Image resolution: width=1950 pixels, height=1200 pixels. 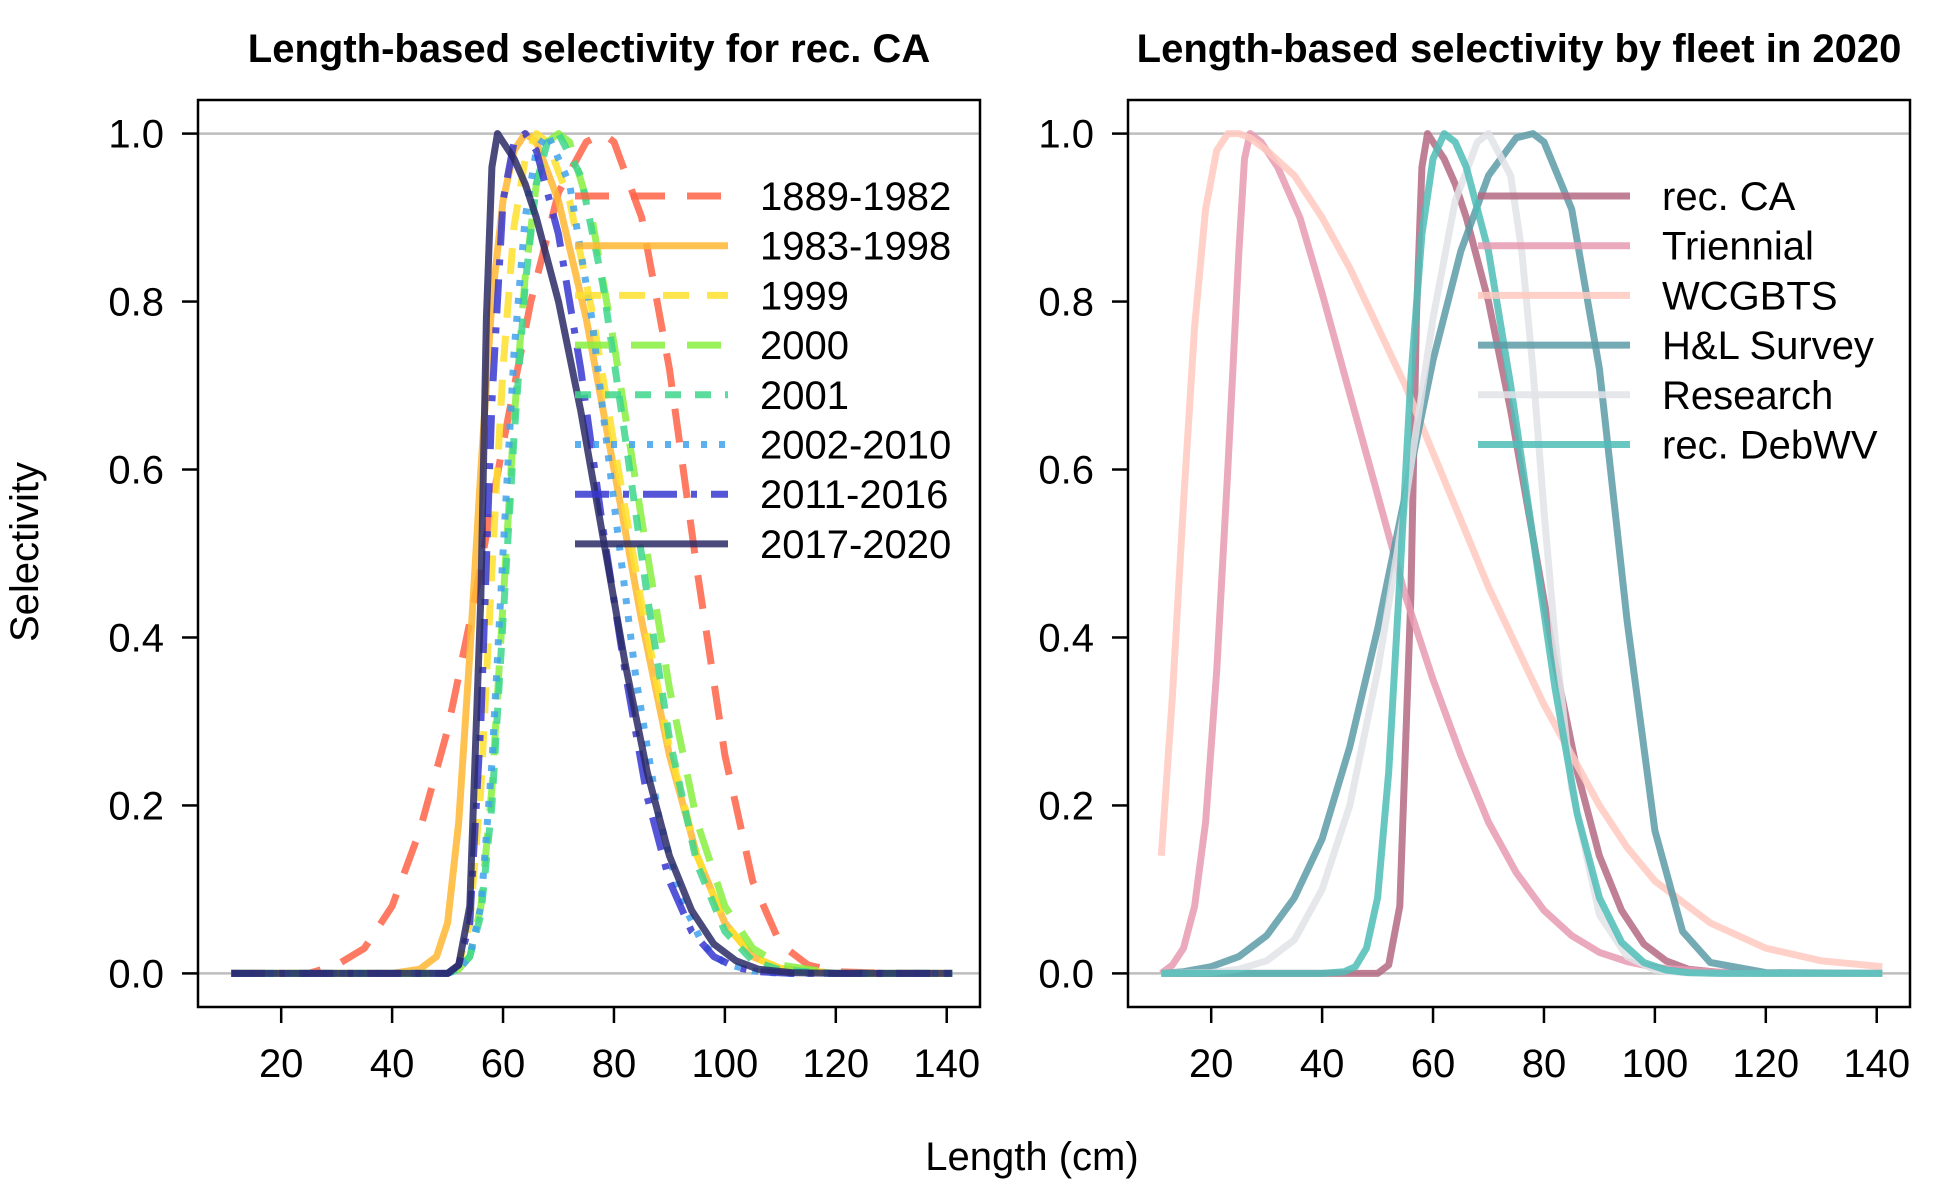 I want to click on legend-label: Triennial, so click(x=1738, y=247).